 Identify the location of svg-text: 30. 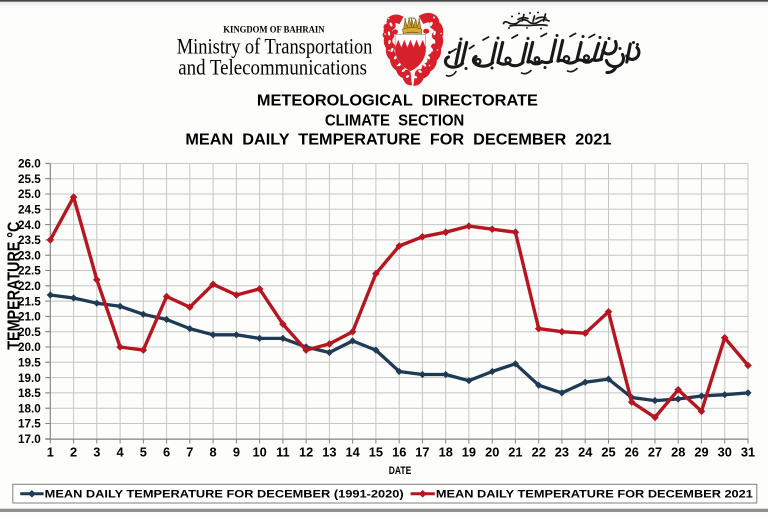
(725, 451).